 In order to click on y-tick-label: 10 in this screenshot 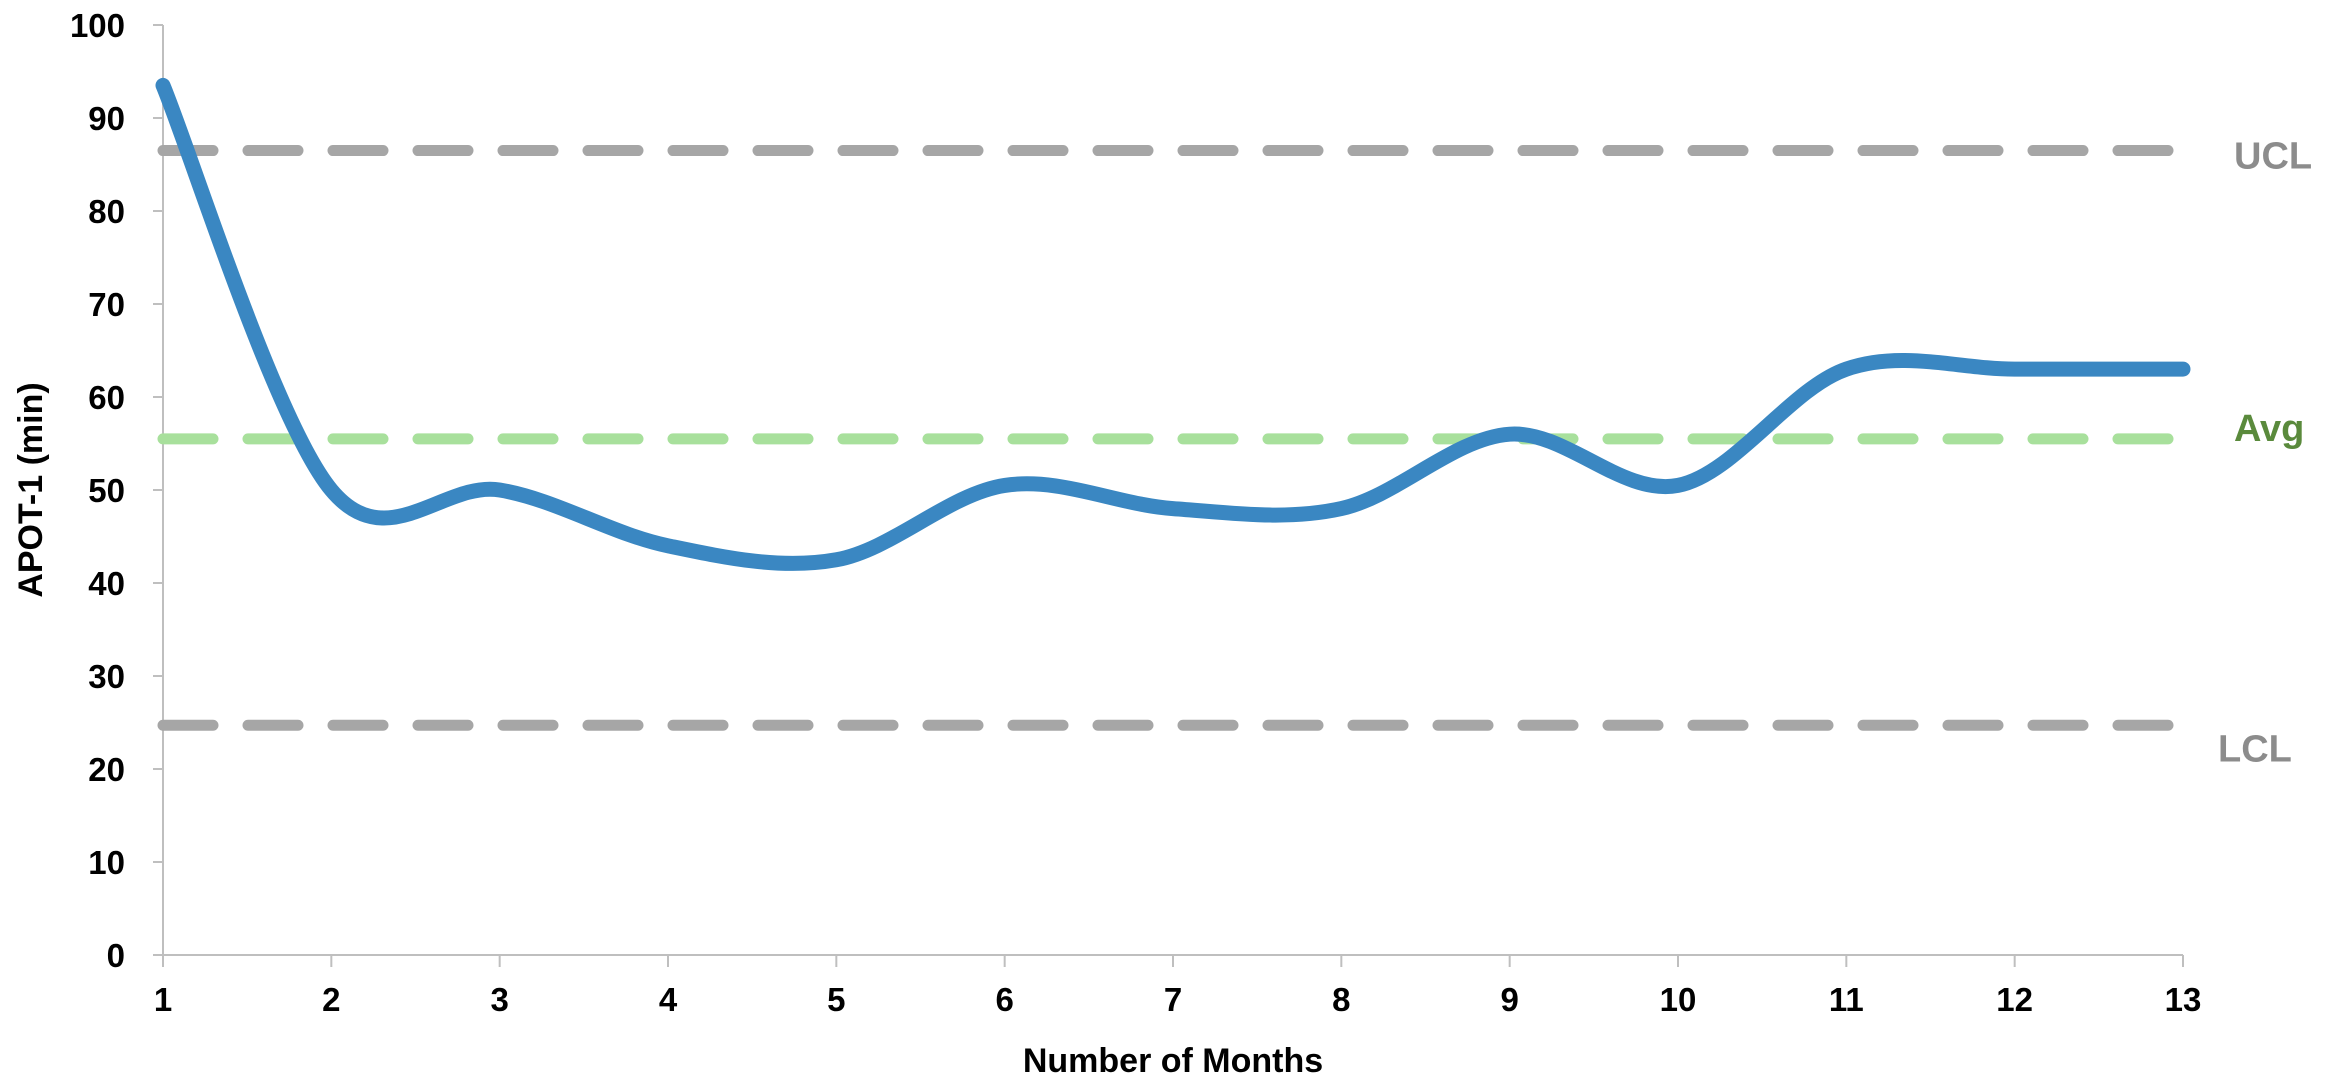, I will do `click(106, 862)`.